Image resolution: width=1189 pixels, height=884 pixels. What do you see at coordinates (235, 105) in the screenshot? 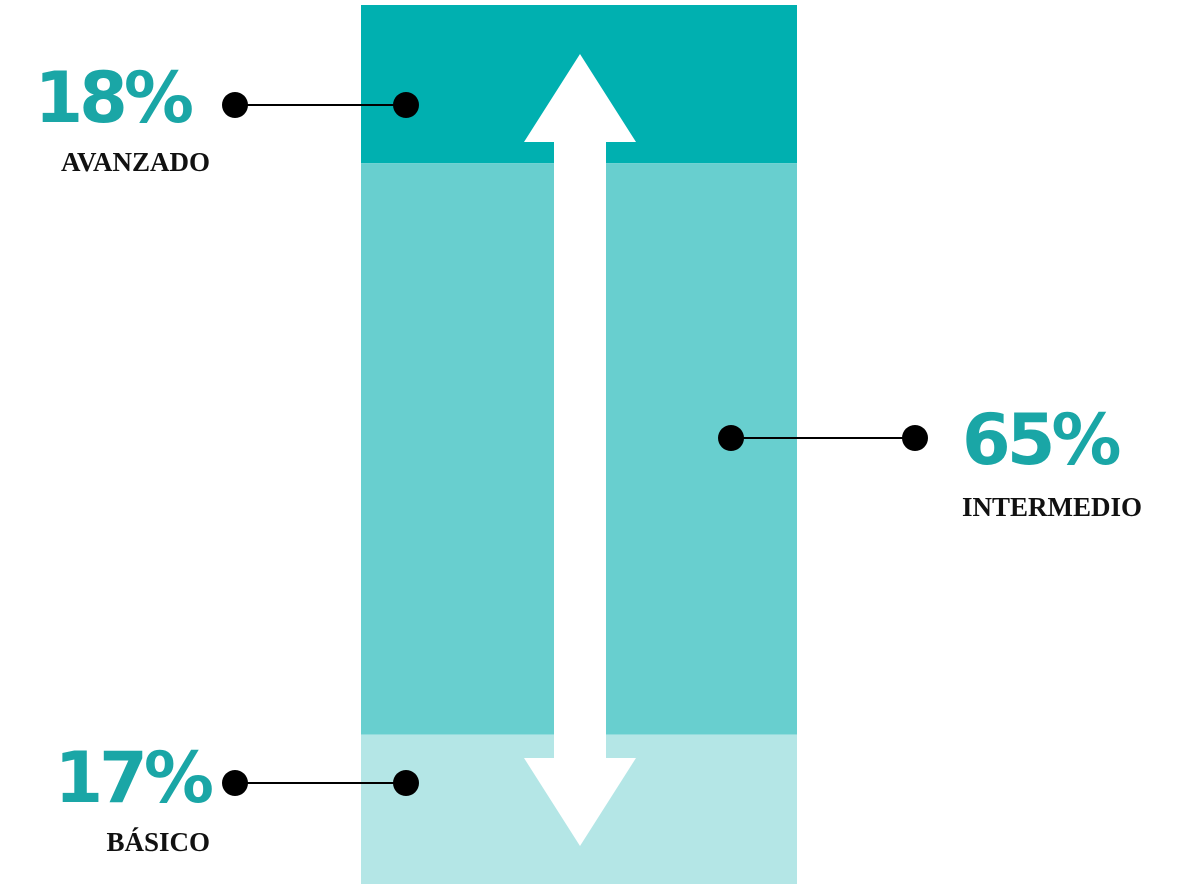
I see `connector-dot-outer-avanzado` at bounding box center [235, 105].